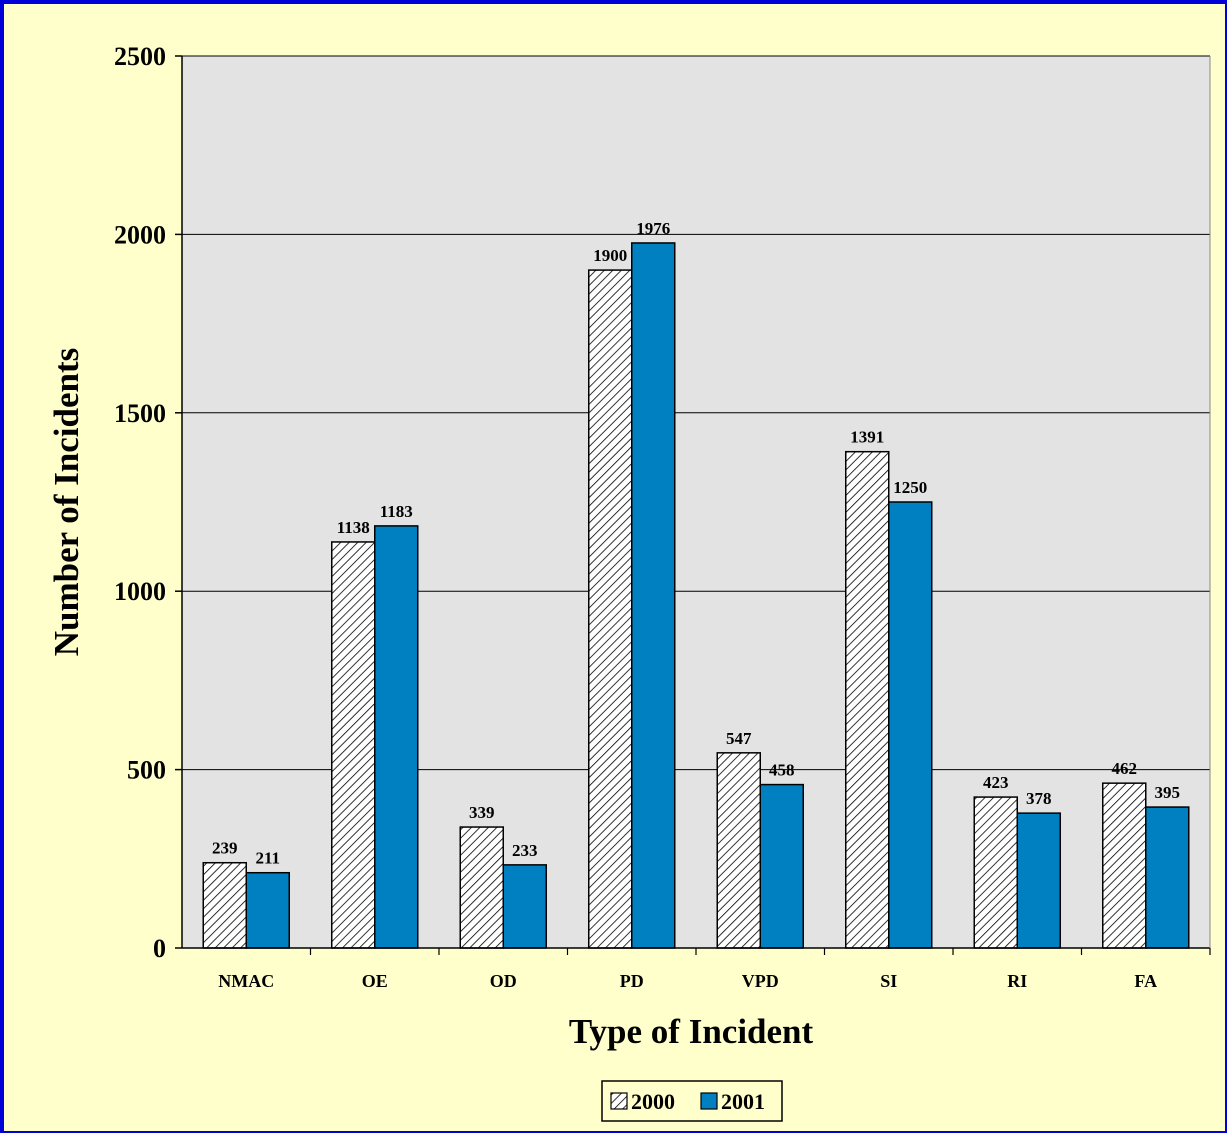 The image size is (1227, 1133). I want to click on bar-RI-2001, so click(1038, 880).